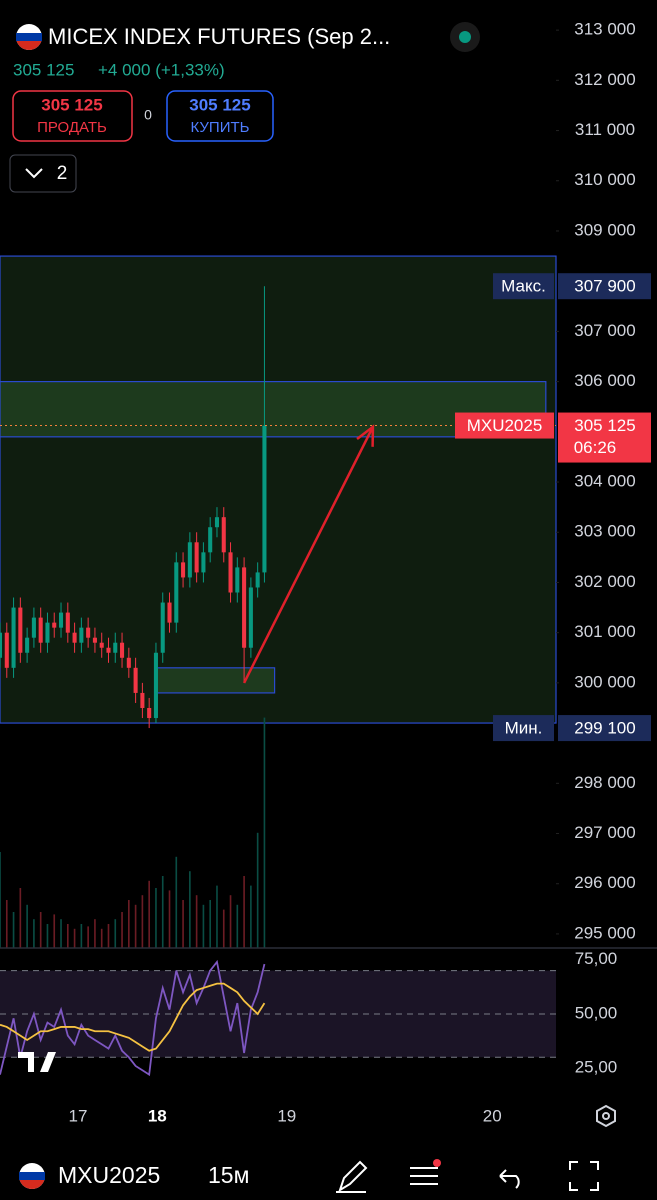 The height and width of the screenshot is (1200, 657). Describe the element at coordinates (352, 1176) in the screenshot. I see `draw-icon` at that location.